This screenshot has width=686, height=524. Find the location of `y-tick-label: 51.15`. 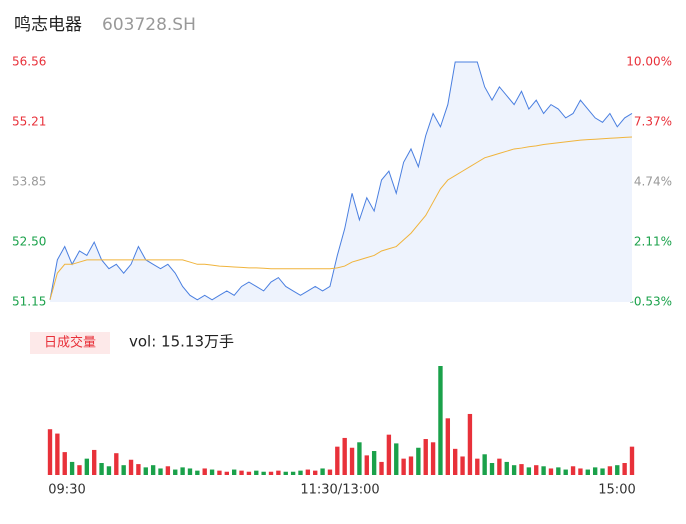

y-tick-label: 51.15 is located at coordinates (29, 302).